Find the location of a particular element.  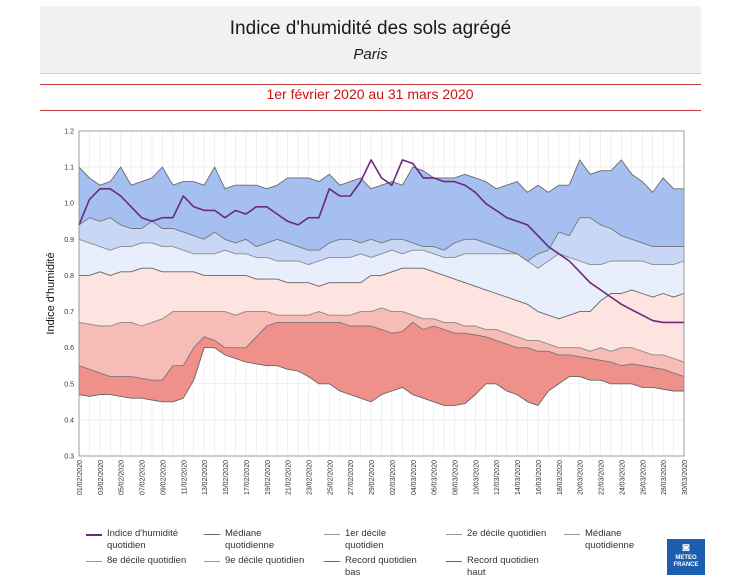

logo-line2: FRANCE is located at coordinates (686, 565).